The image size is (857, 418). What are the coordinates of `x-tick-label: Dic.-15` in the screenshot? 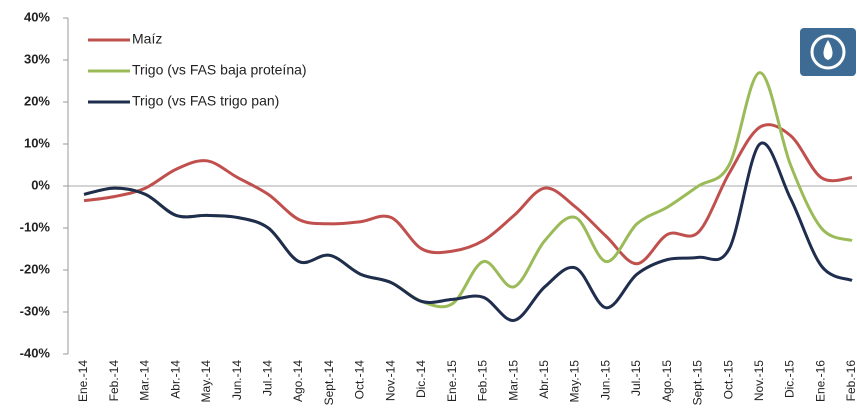 It's located at (790, 379).